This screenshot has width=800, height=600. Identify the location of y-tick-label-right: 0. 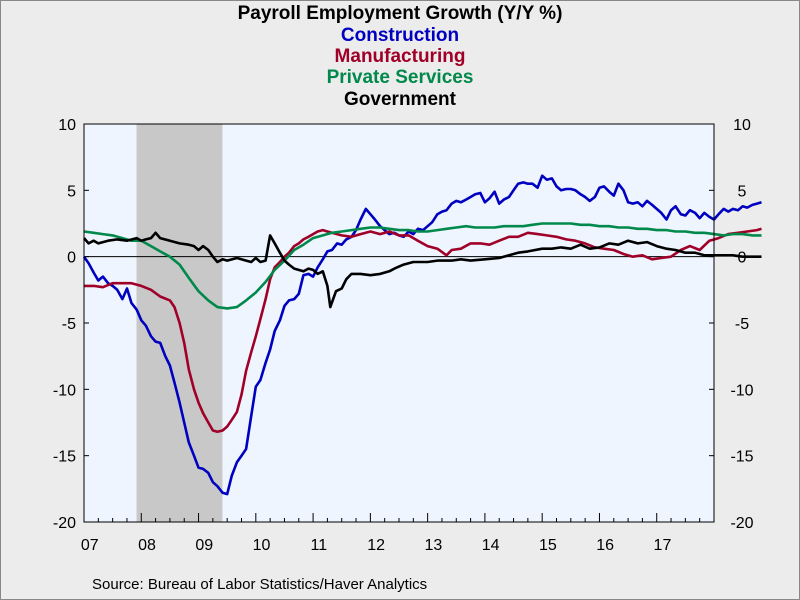
(742, 258).